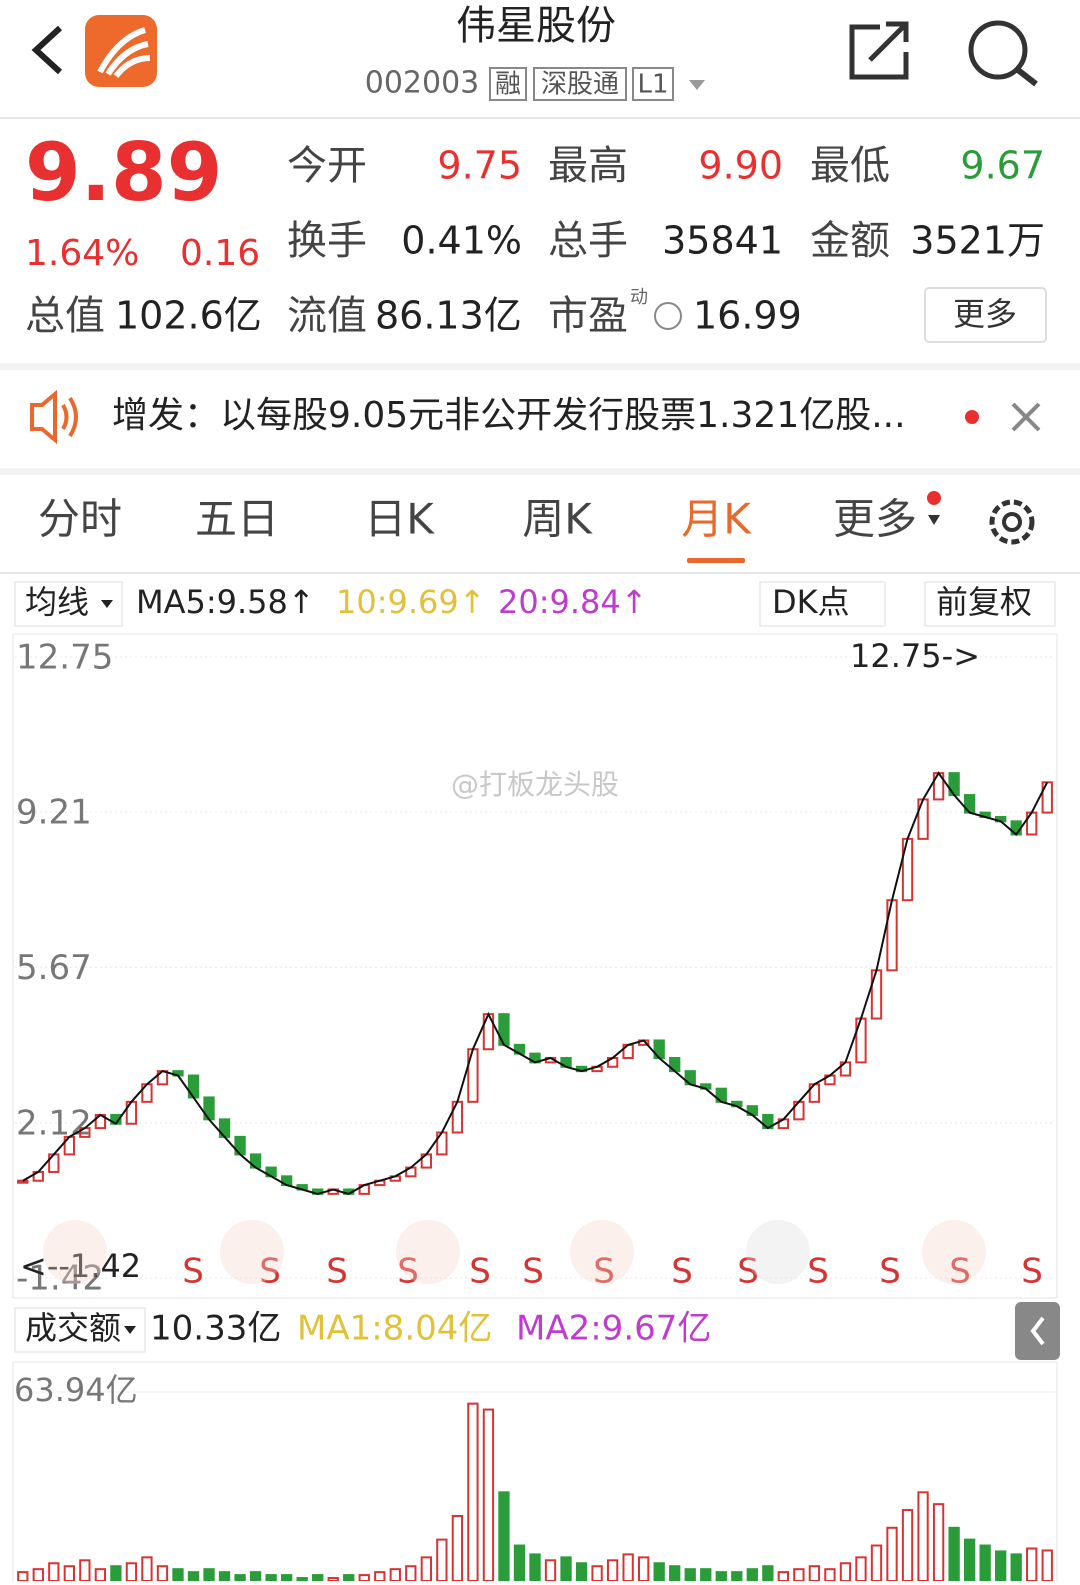 This screenshot has width=1080, height=1585. What do you see at coordinates (23, 1181) in the screenshot?
I see `candle` at bounding box center [23, 1181].